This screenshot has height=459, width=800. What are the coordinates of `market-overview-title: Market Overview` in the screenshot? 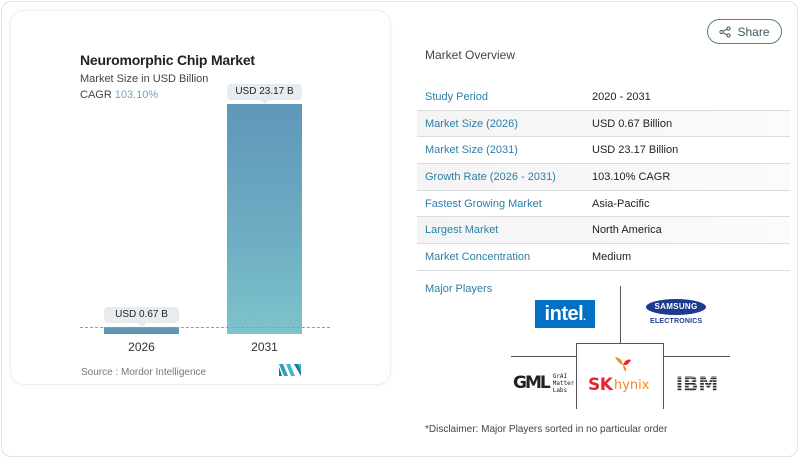 It's located at (470, 55).